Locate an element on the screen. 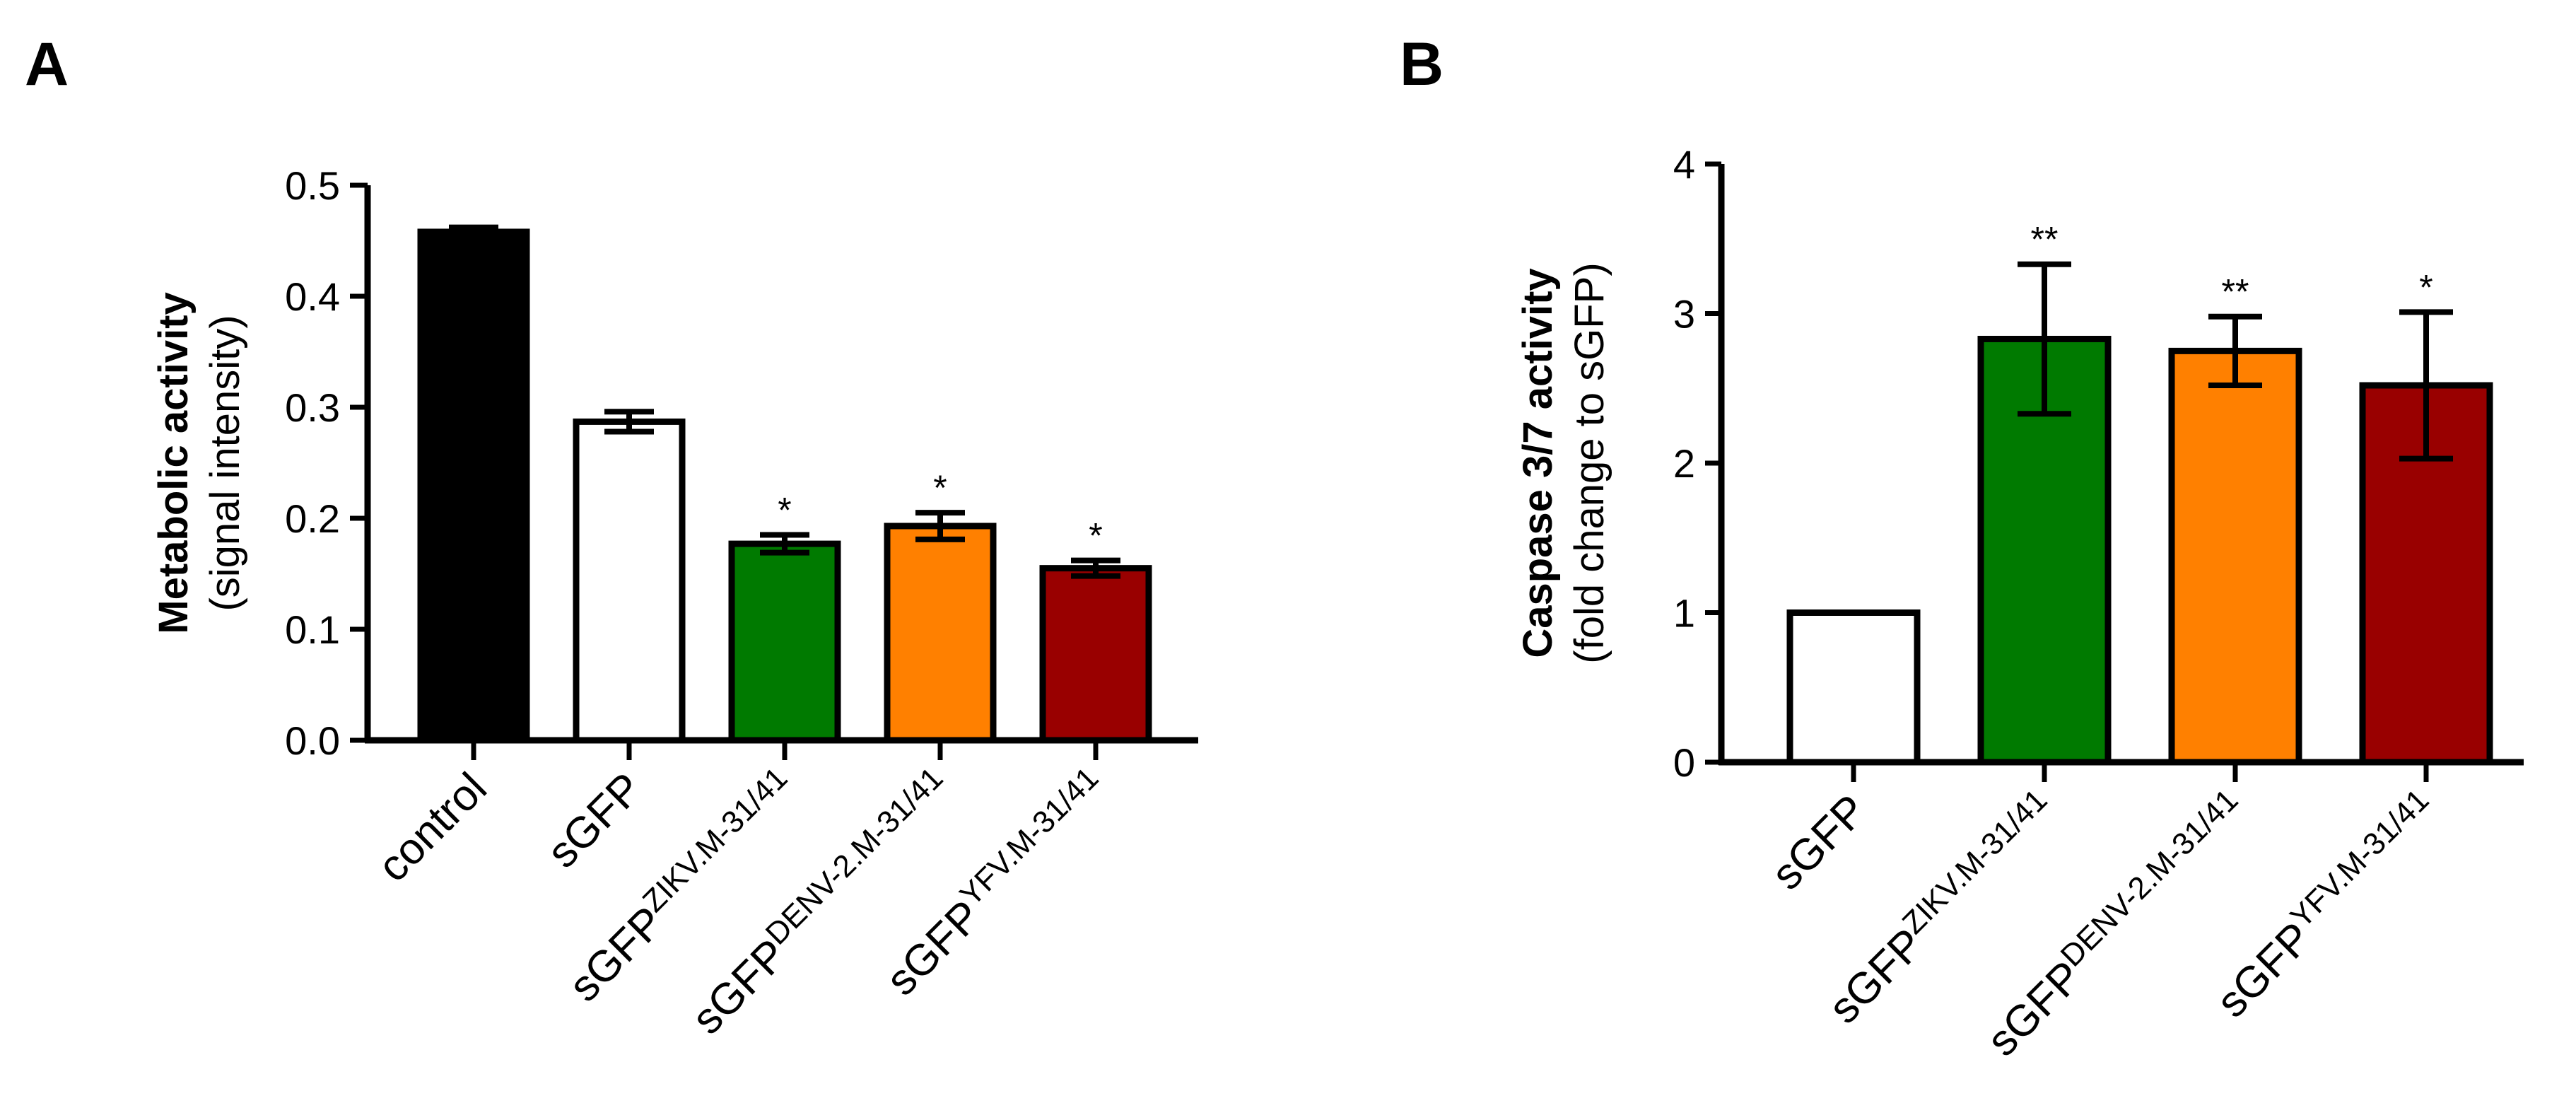  panel-a-y-axis-sublabel: (signal intensity) is located at coordinates (225, 463).